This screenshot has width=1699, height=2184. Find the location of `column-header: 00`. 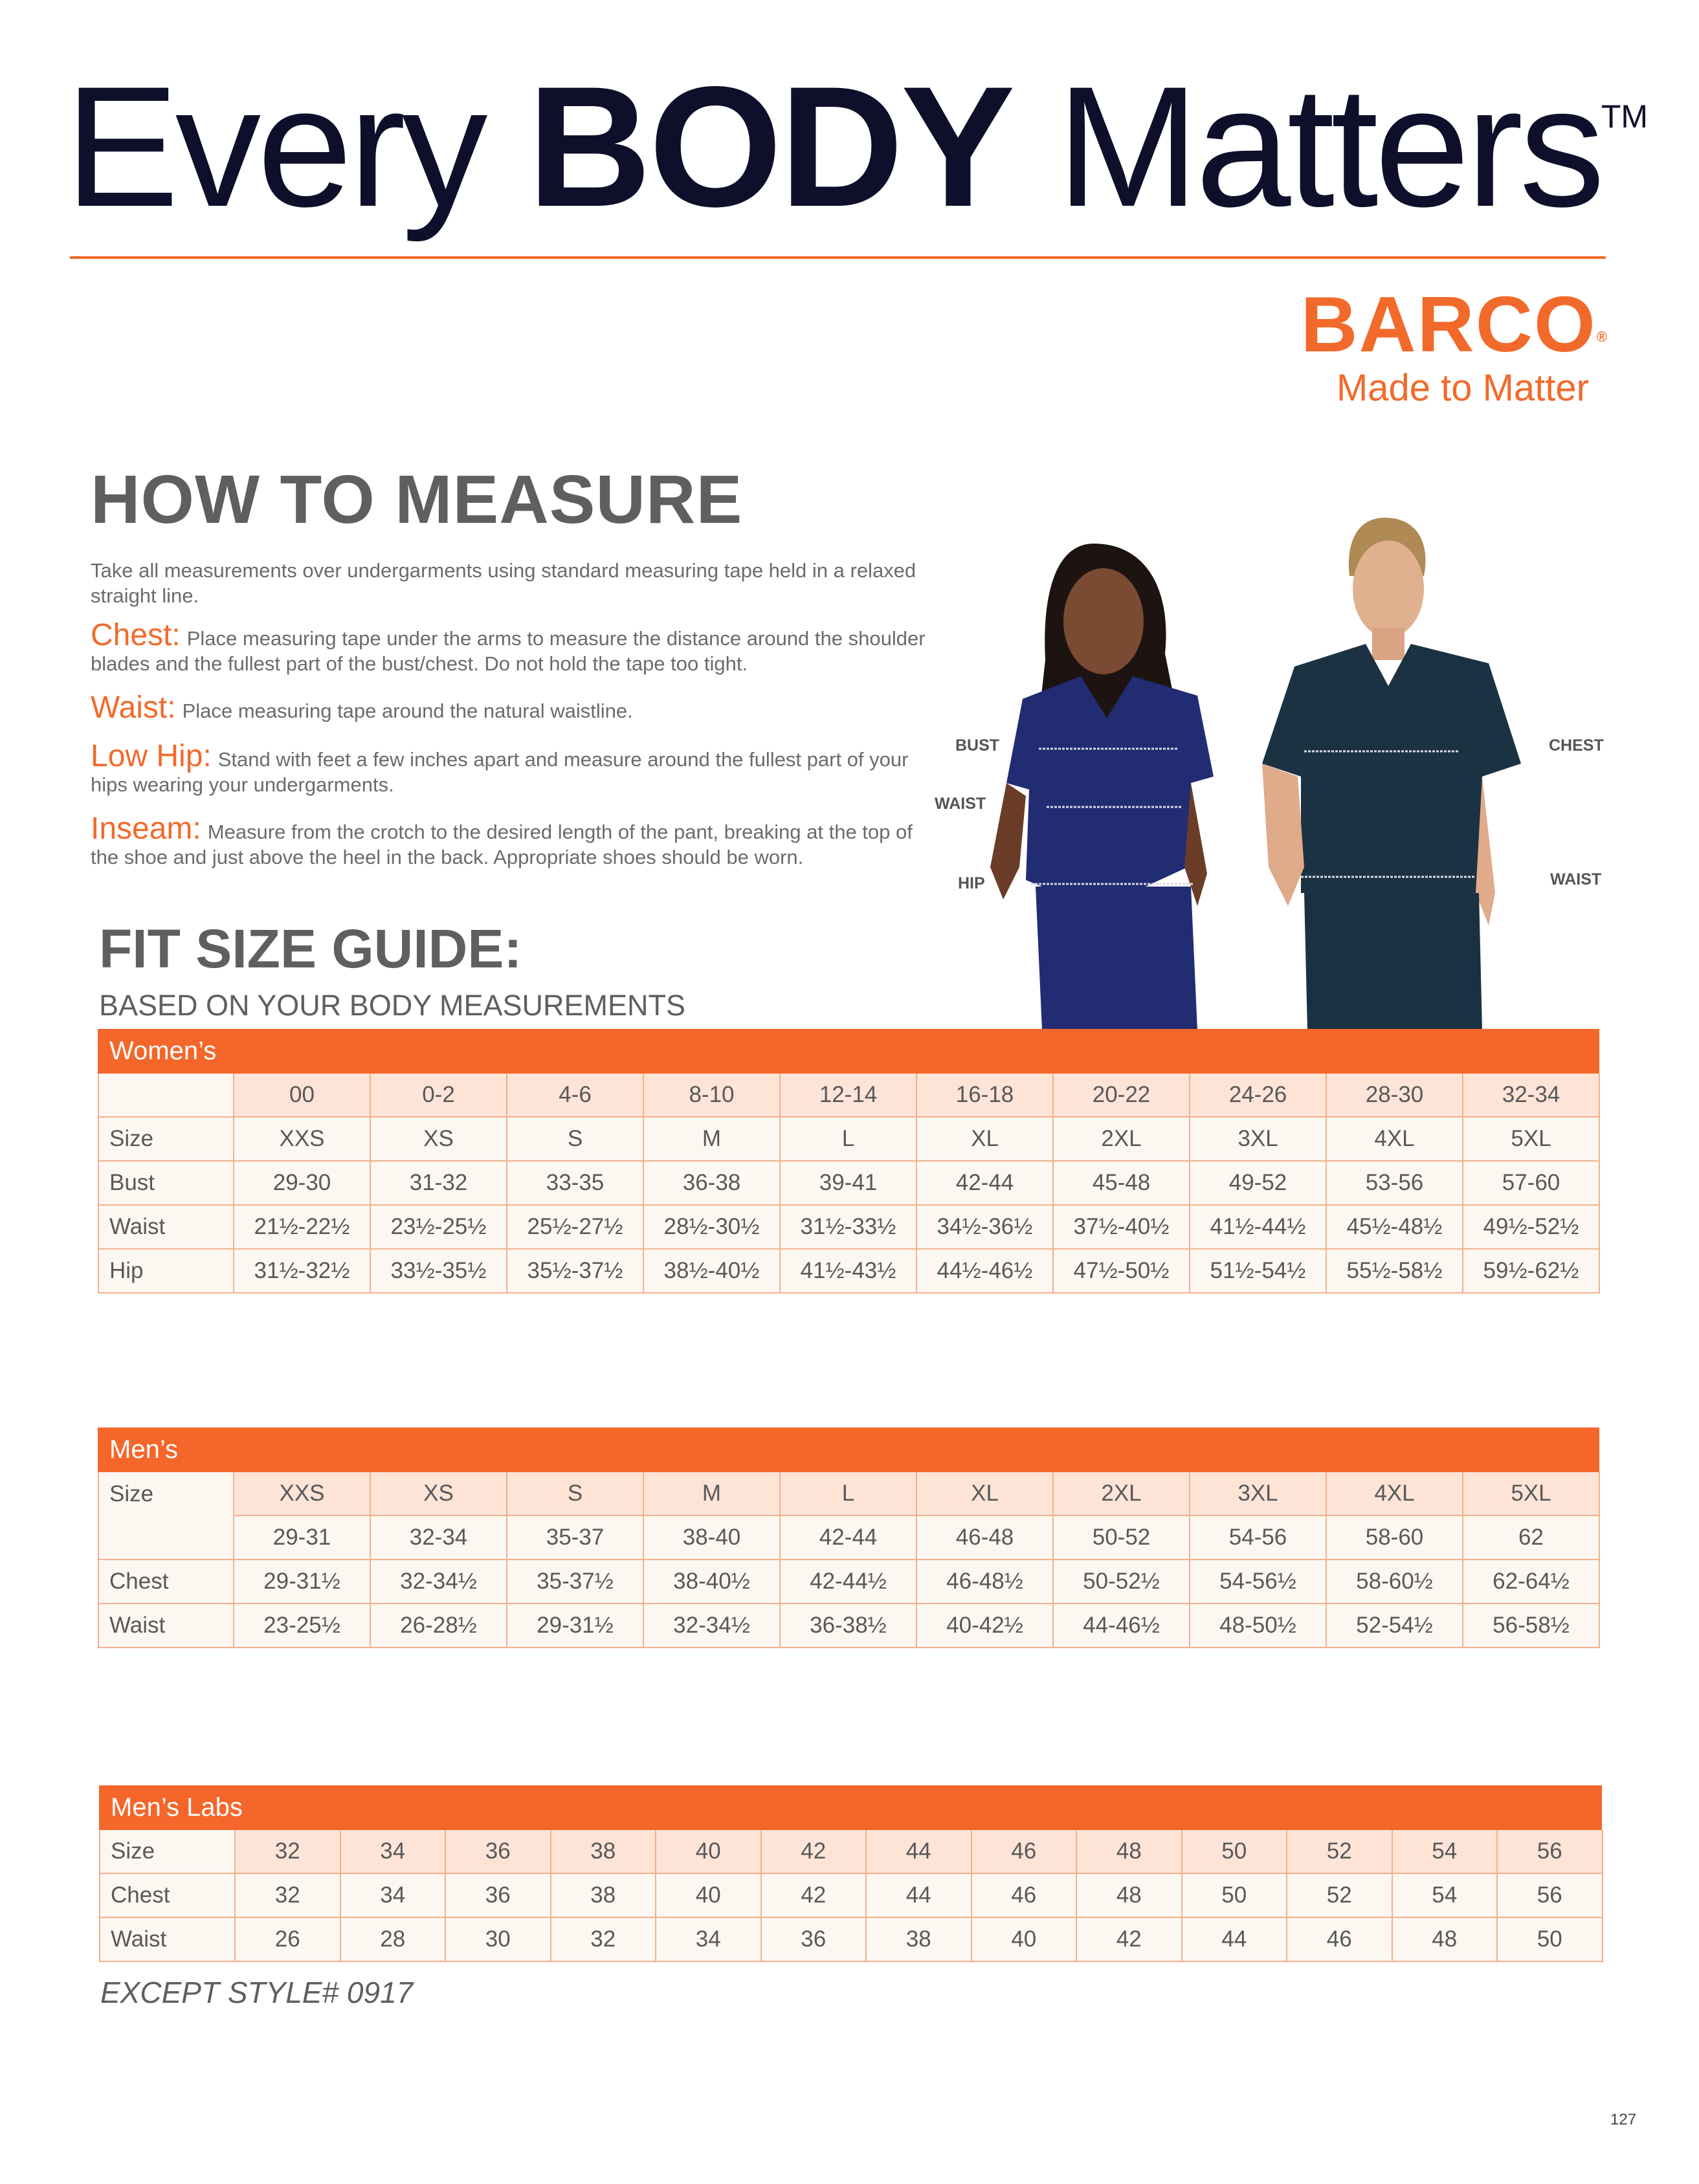

column-header: 00 is located at coordinates (302, 1096).